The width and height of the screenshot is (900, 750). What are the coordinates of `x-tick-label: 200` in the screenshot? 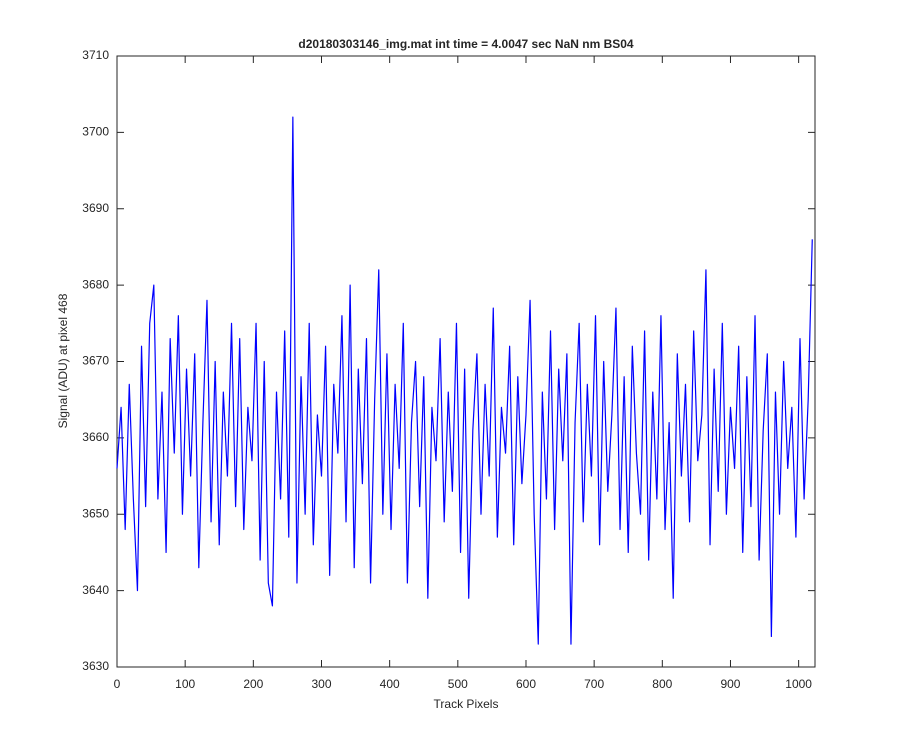 It's located at (253, 684).